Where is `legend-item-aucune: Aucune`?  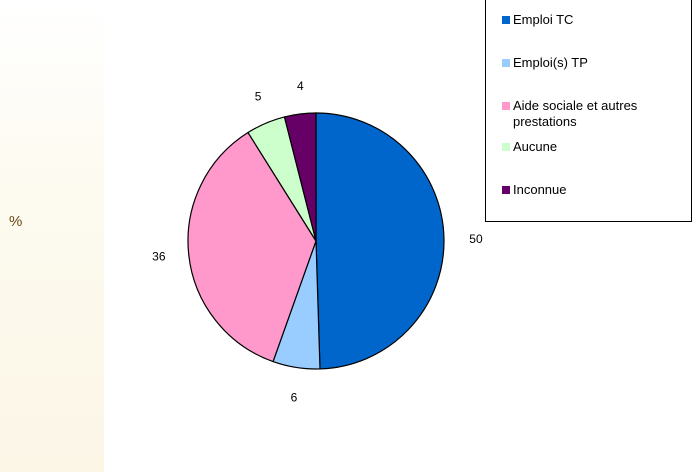
legend-item-aucune: Aucune is located at coordinates (530, 147).